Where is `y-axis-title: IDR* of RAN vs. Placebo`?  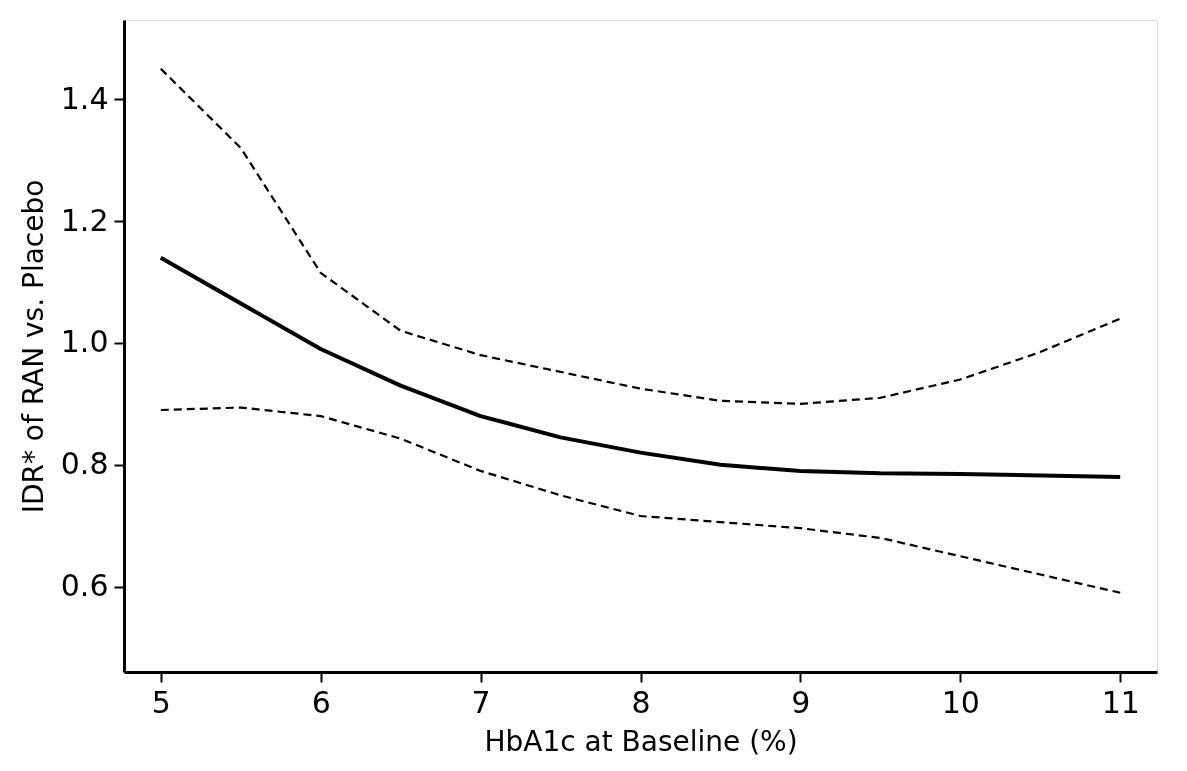 y-axis-title: IDR* of RAN vs. Placebo is located at coordinates (33, 346).